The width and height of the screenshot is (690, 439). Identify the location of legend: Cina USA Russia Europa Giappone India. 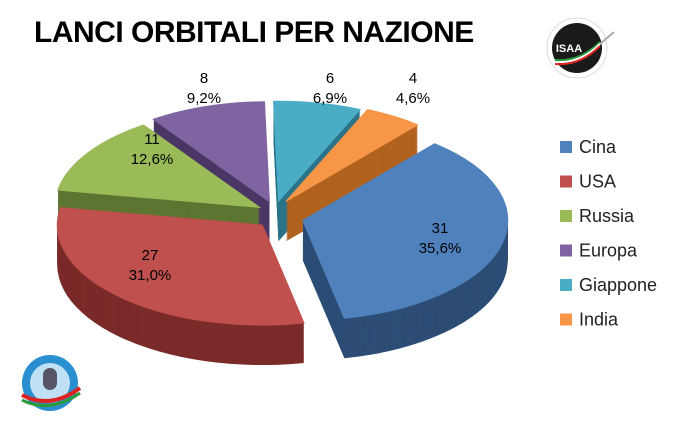
(608, 233).